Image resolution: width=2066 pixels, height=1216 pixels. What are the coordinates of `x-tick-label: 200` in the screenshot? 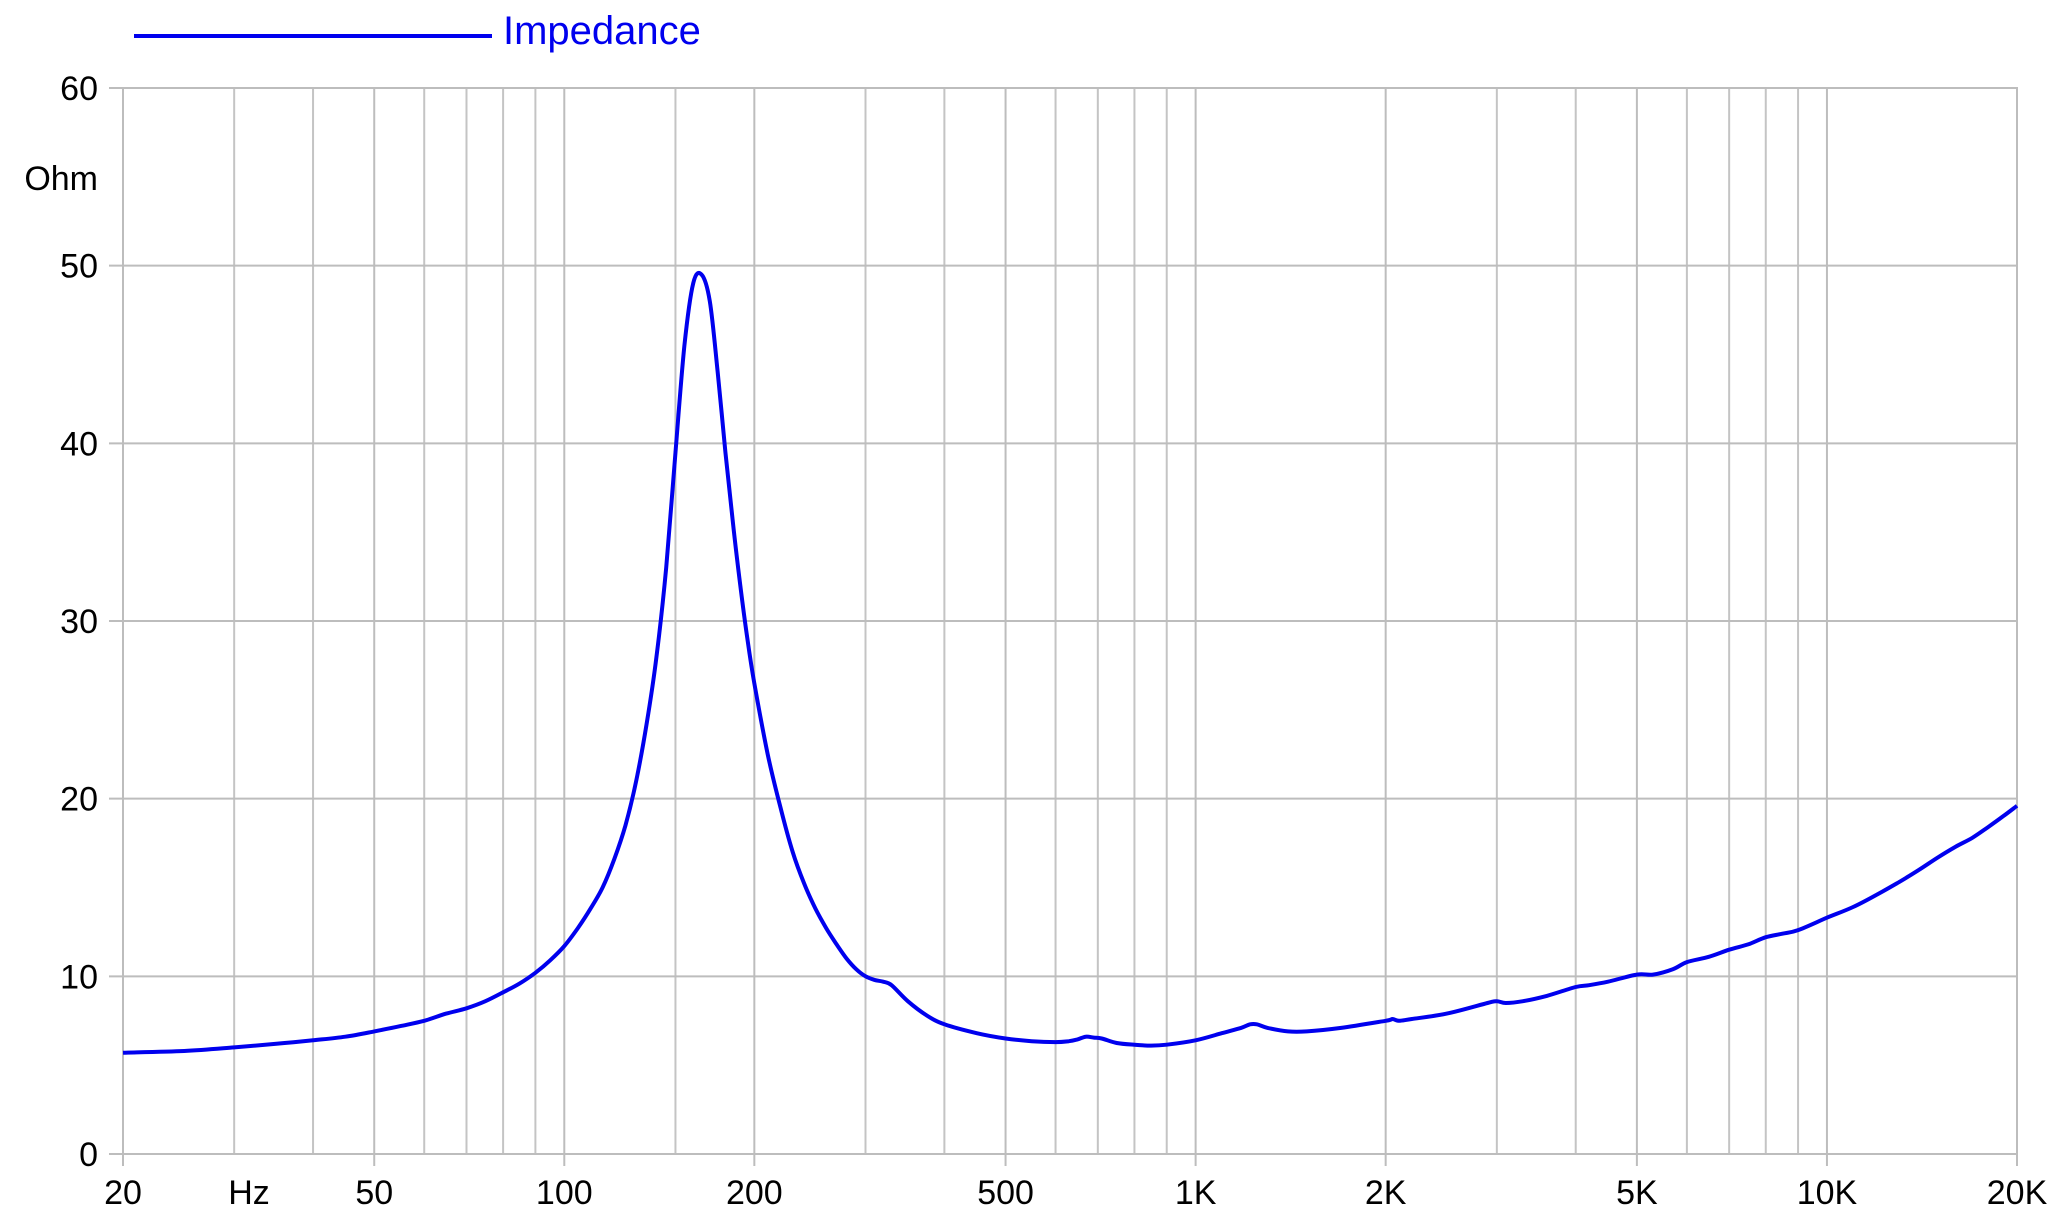 It's located at (754, 1193).